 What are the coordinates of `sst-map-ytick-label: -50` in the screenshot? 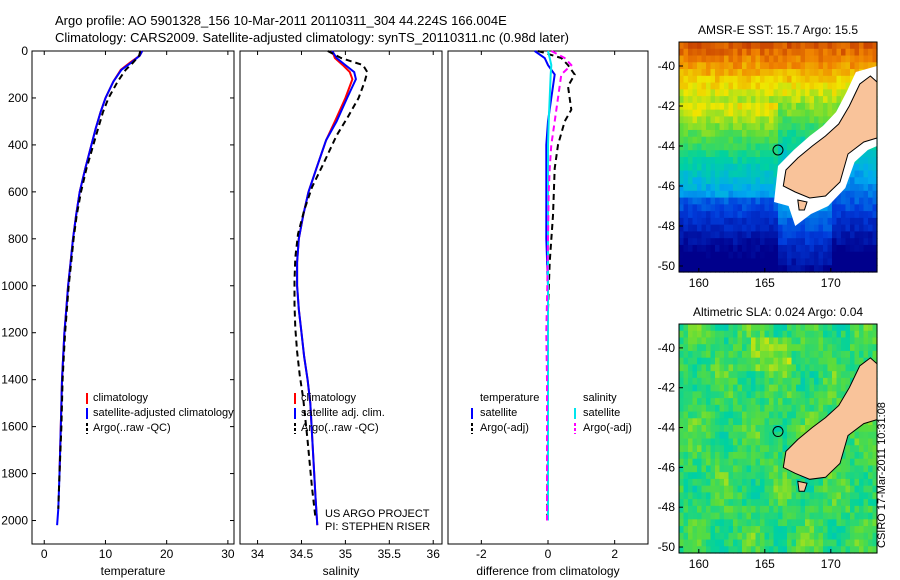 It's located at (667, 266).